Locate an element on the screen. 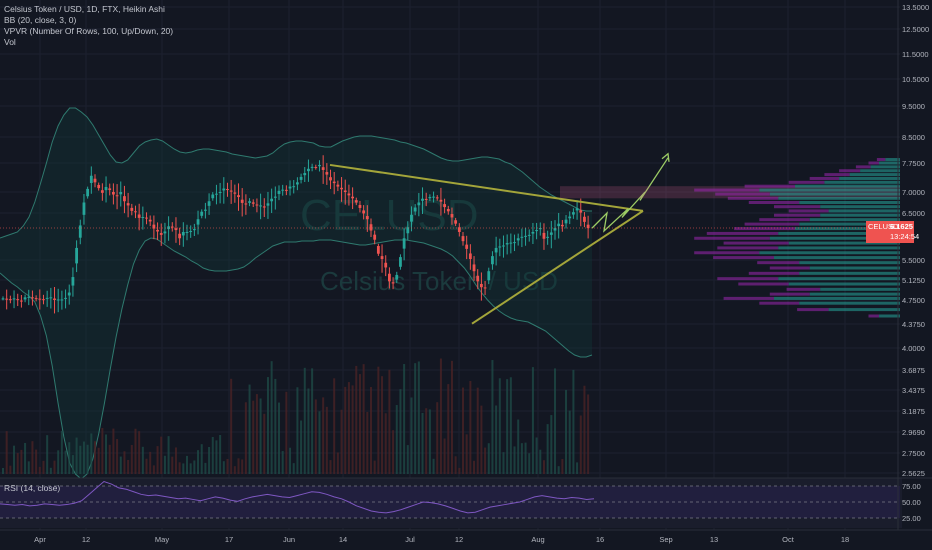  bb-indicator-label: BB (20, close, 3, 0) is located at coordinates (40, 20).